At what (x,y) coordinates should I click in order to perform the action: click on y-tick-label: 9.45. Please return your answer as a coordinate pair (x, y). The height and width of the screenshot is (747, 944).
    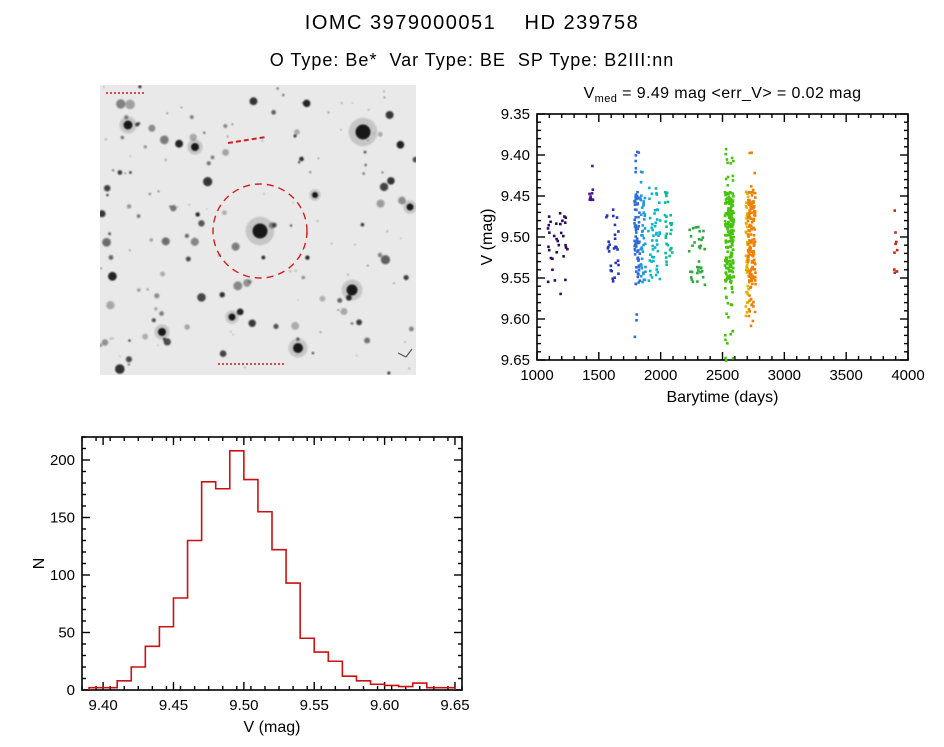
    Looking at the image, I should click on (515, 196).